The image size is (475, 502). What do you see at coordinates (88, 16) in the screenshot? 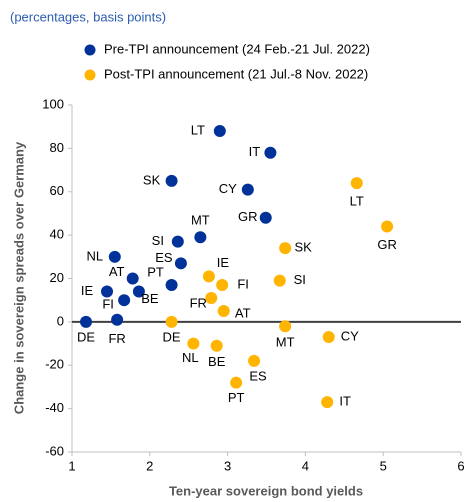
I see `chart-subtitle: (percentages, basis points)` at bounding box center [88, 16].